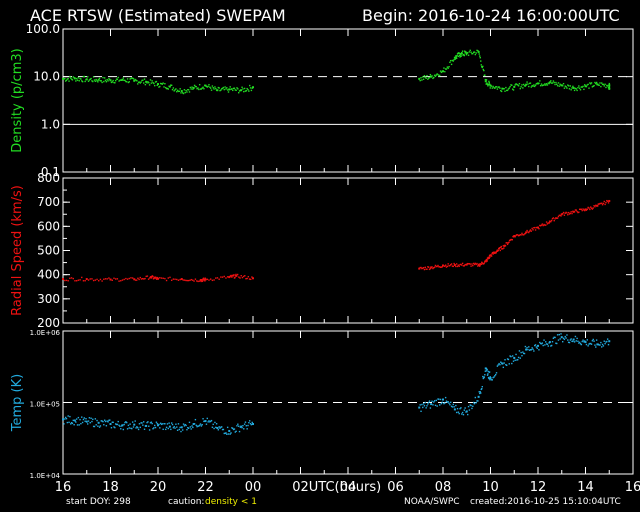 The image size is (640, 512). Describe the element at coordinates (336, 72) in the screenshot. I see `density-panel-series` at that location.